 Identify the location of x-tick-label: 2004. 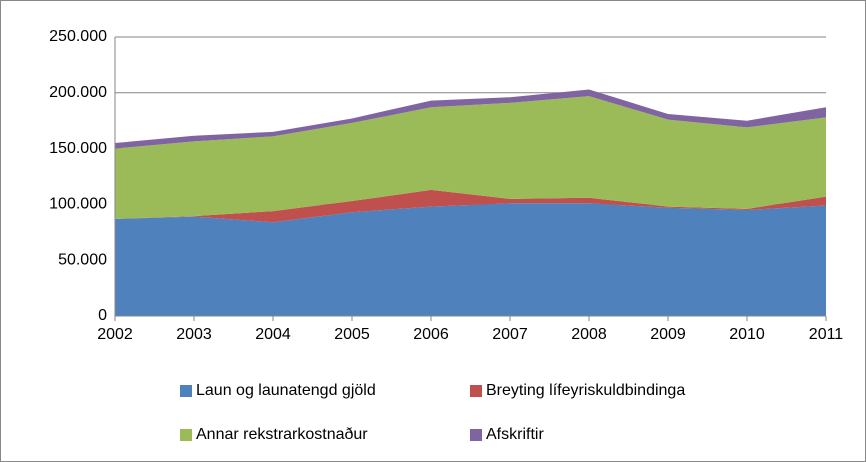
(273, 334).